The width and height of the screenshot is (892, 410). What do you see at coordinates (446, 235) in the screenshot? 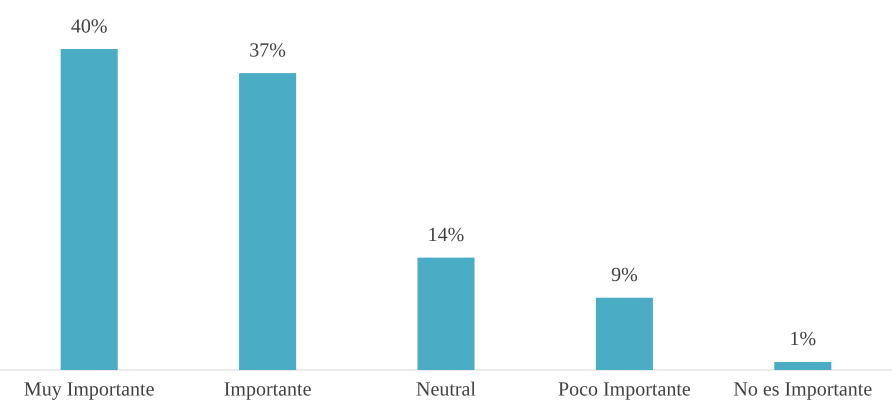
I see `data-label: 14%` at bounding box center [446, 235].